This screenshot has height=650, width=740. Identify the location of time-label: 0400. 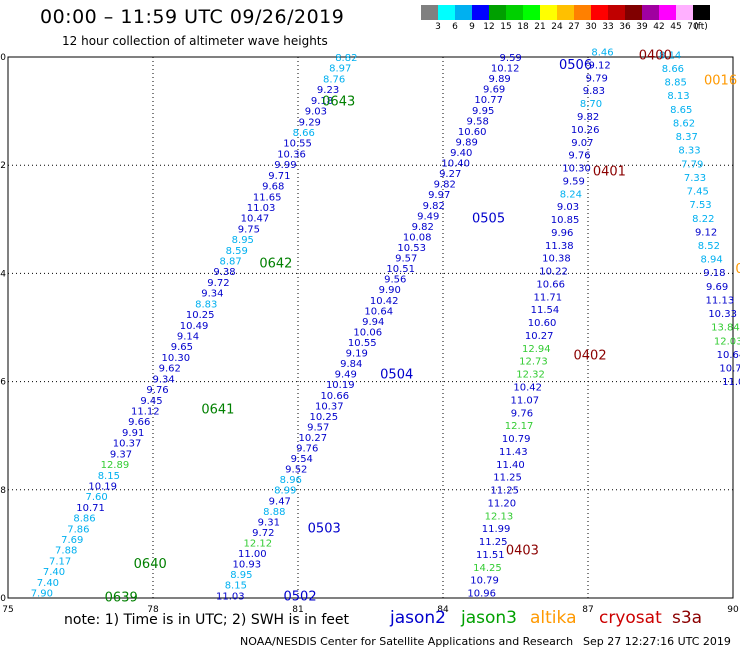
(655, 55).